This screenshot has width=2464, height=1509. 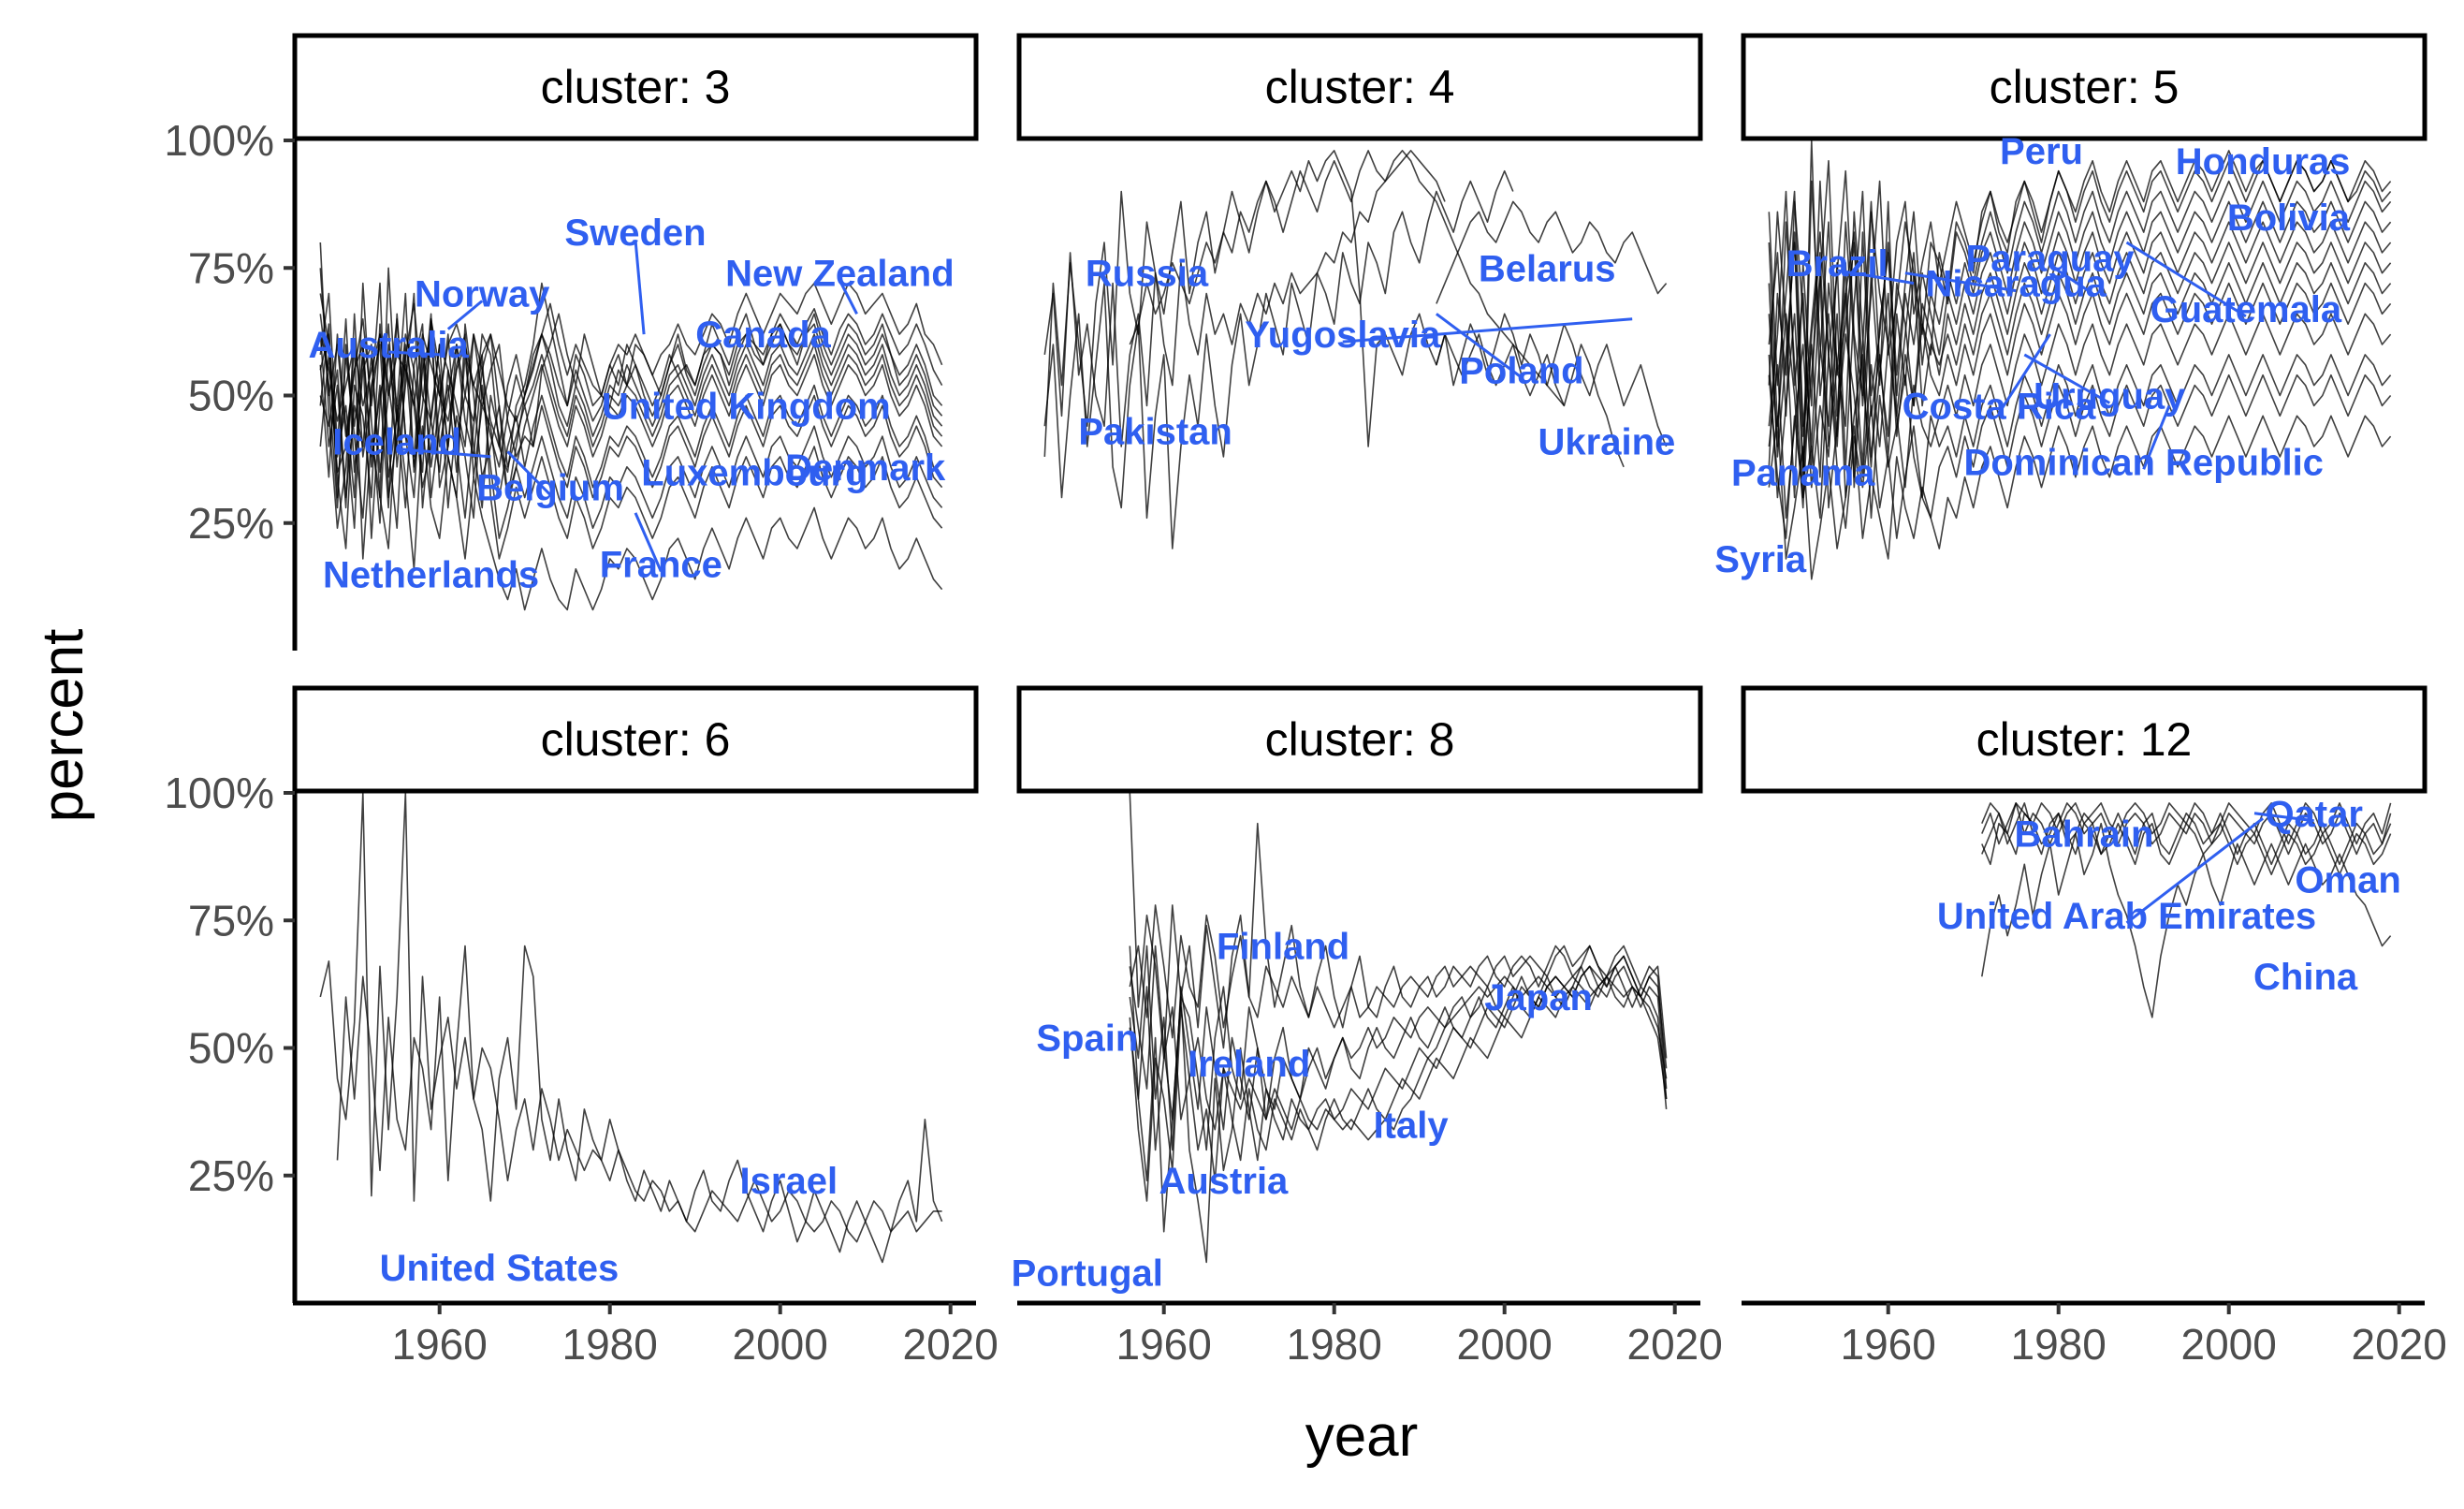 What do you see at coordinates (63, 726) in the screenshot?
I see `y-axis-title: percent` at bounding box center [63, 726].